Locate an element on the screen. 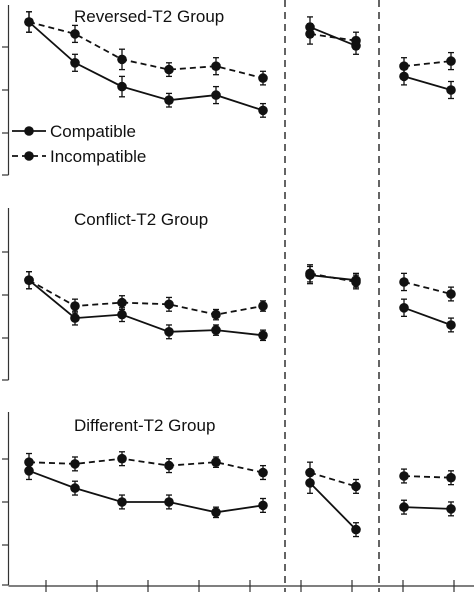 Image resolution: width=474 pixels, height=592 pixels. panel-title: Reversed-T2 Group is located at coordinates (149, 16).